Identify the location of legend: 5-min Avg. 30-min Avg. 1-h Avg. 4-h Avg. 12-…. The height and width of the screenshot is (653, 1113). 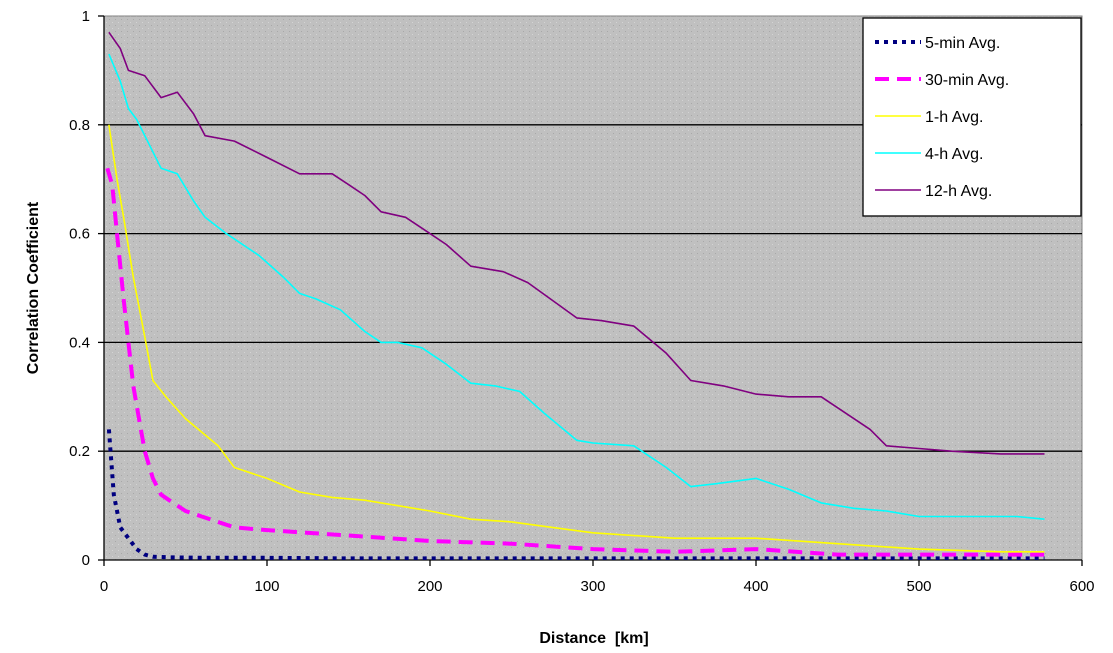
(972, 117).